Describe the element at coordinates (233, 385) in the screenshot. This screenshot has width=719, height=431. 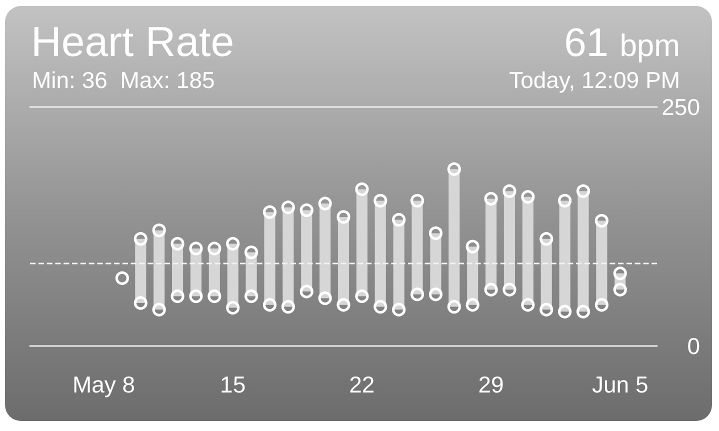
I see `x-tick-label: 15` at that location.